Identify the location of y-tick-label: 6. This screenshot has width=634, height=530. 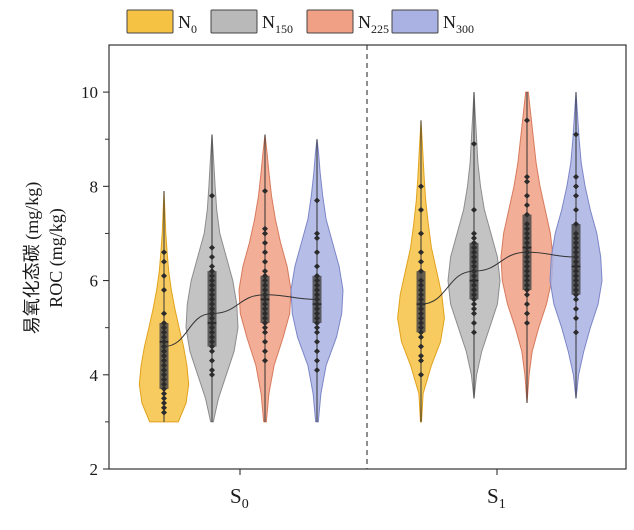
(94, 281).